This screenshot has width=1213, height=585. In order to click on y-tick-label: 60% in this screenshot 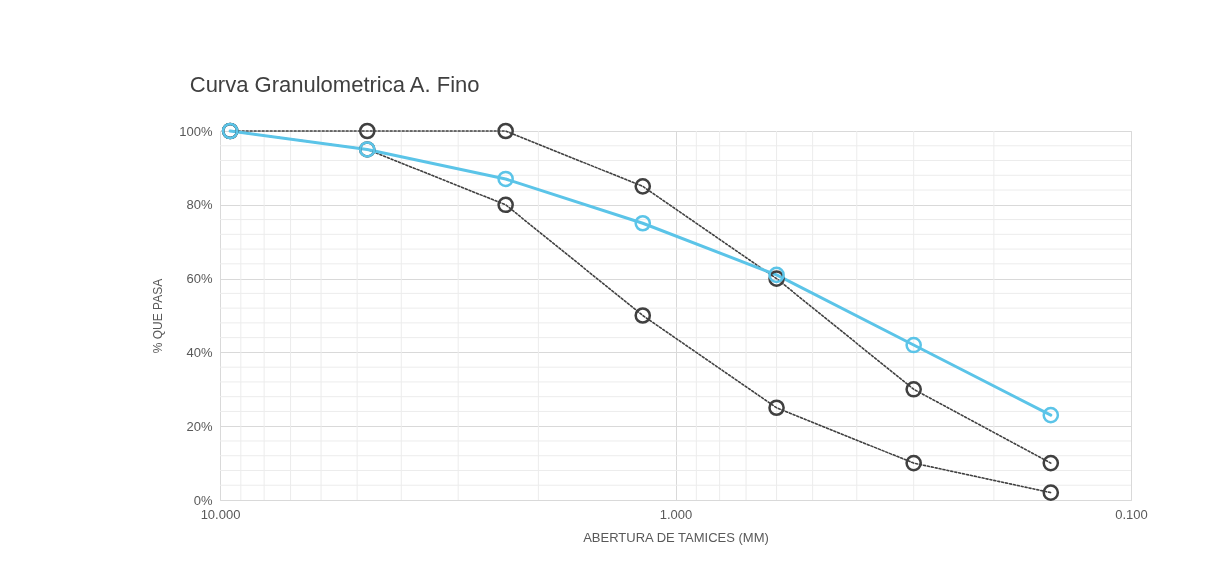, I will do `click(199, 279)`.